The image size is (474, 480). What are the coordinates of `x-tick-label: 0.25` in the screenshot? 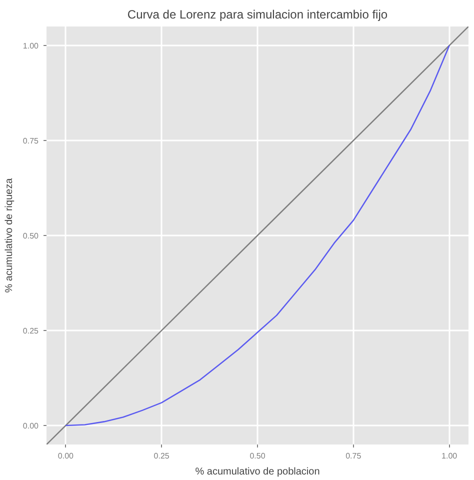 It's located at (162, 456).